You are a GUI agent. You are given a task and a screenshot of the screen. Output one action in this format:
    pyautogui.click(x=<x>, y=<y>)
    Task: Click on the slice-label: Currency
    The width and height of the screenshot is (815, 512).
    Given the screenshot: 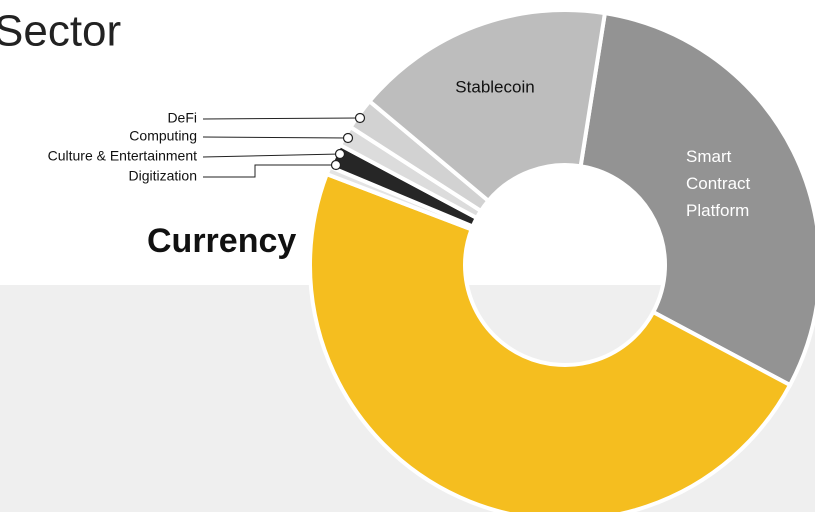 What is the action you would take?
    pyautogui.click(x=221, y=241)
    